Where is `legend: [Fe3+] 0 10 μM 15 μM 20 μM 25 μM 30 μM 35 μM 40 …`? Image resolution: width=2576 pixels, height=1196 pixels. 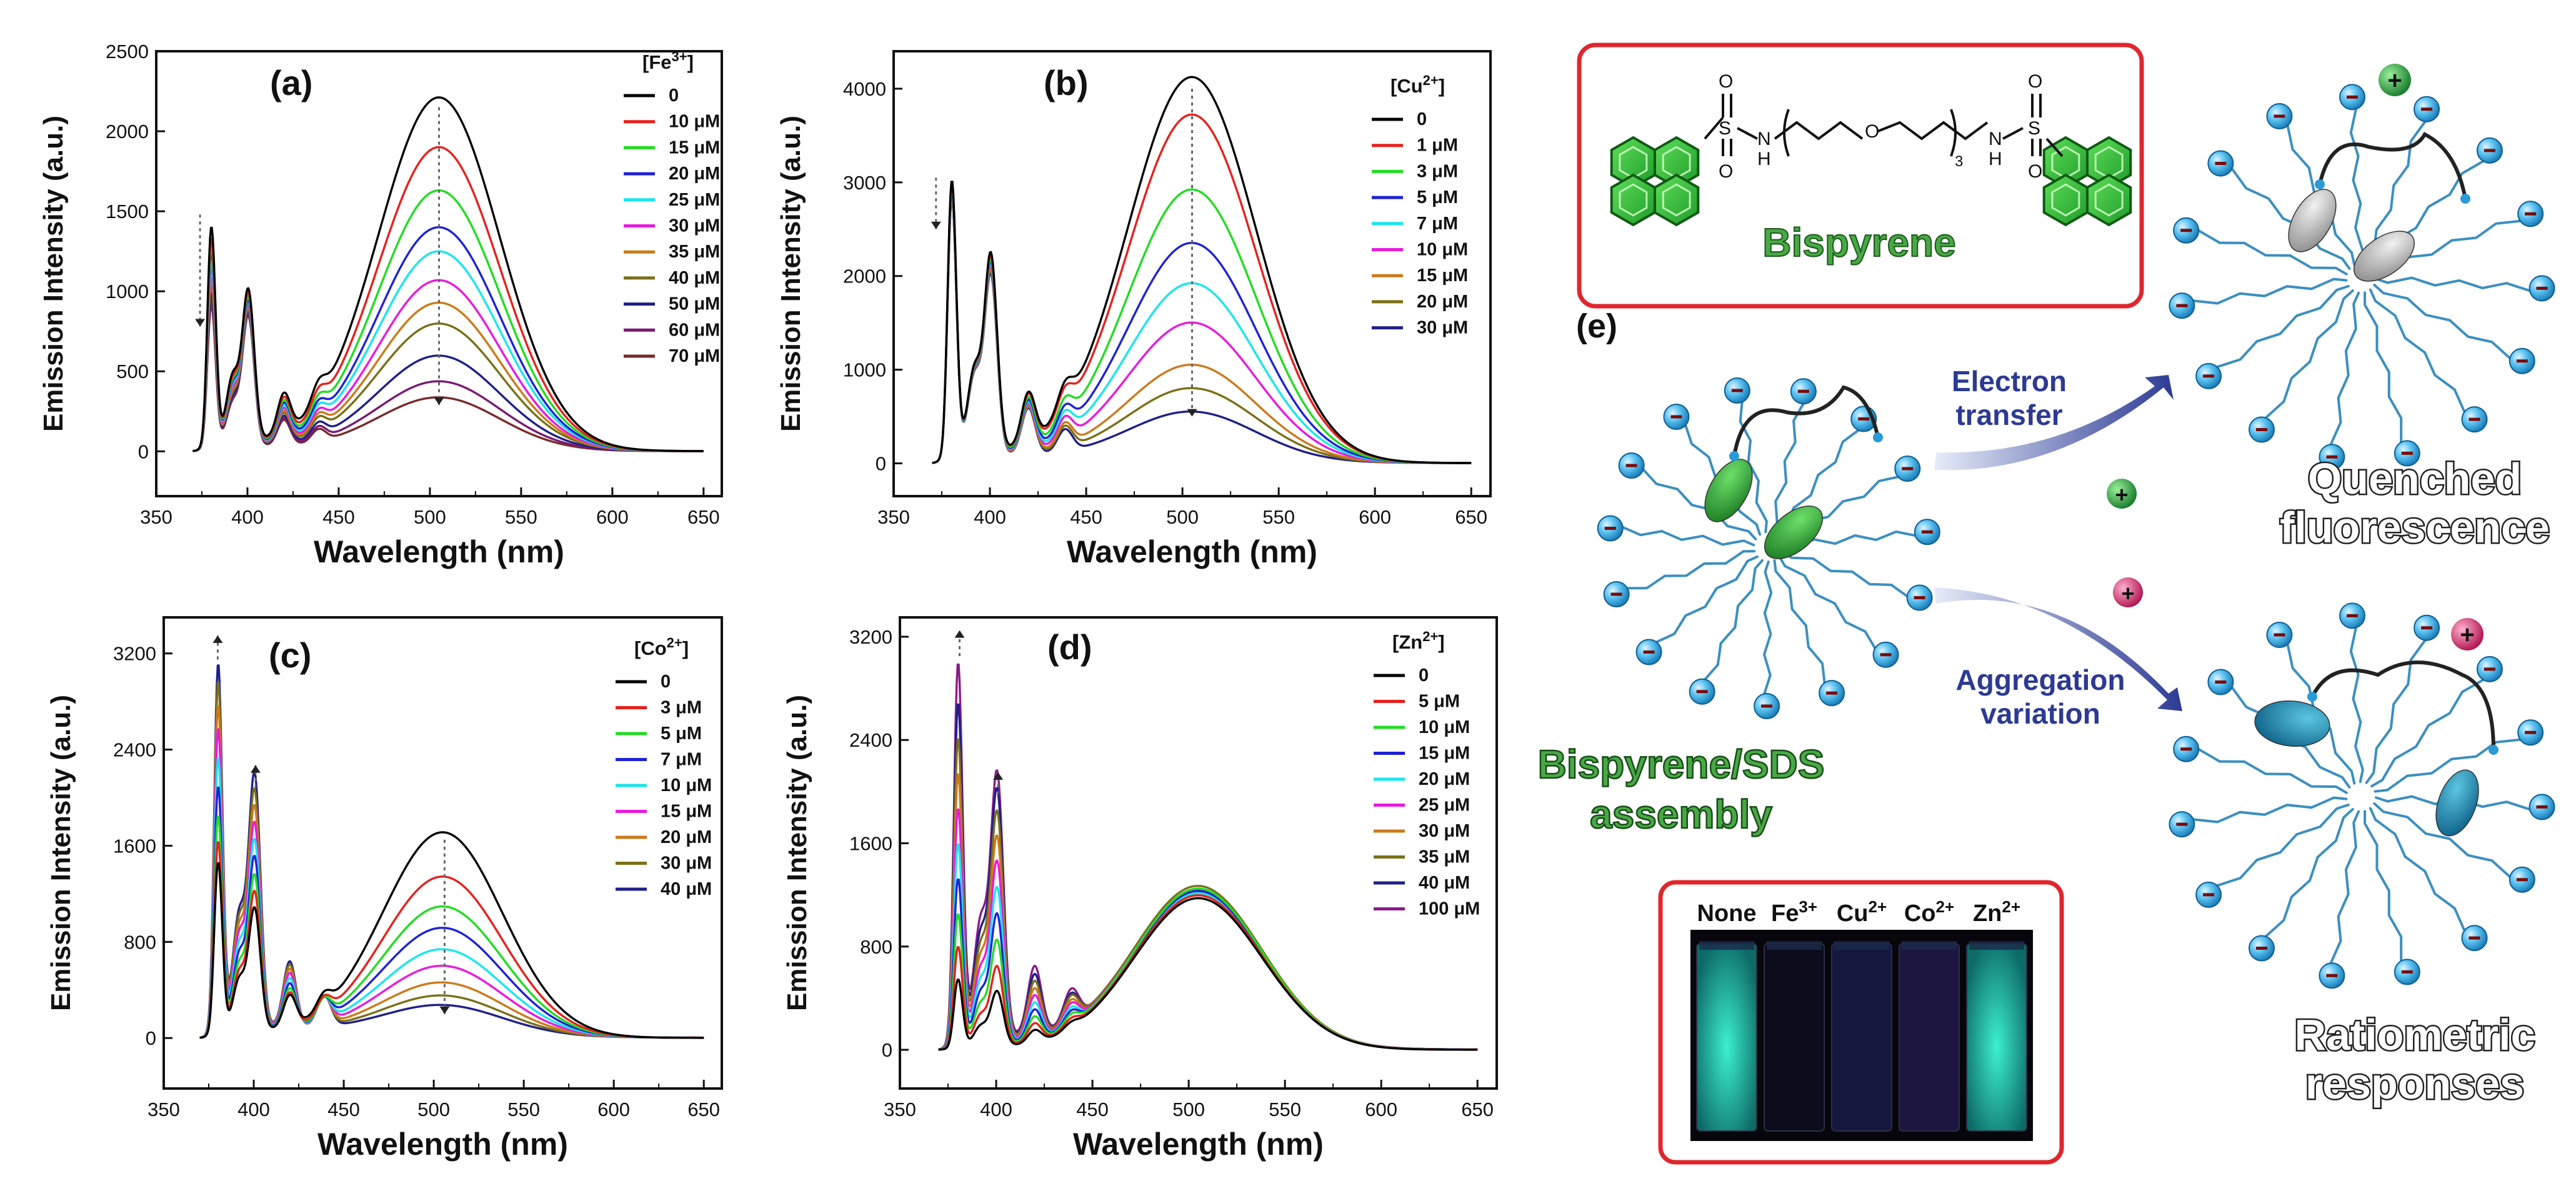 legend: [Fe3+] 0 10 μM 15 μM 20 μM 25 μM 30 μM 35 μM 40 … is located at coordinates (672, 207).